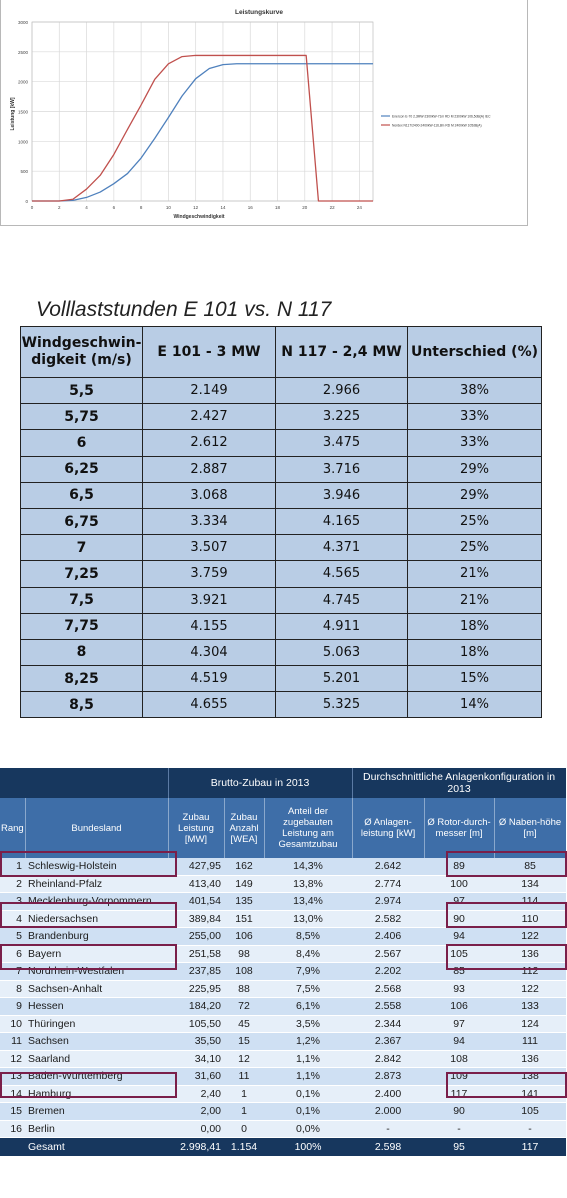 This screenshot has height=1198, width=567. Describe the element at coordinates (26, 201) in the screenshot. I see `y-tick-label: 0` at that location.